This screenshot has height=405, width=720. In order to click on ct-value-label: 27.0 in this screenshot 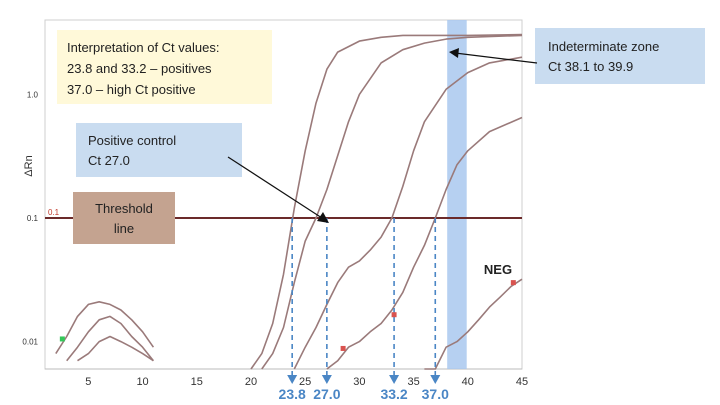, I will do `click(326, 394)`.